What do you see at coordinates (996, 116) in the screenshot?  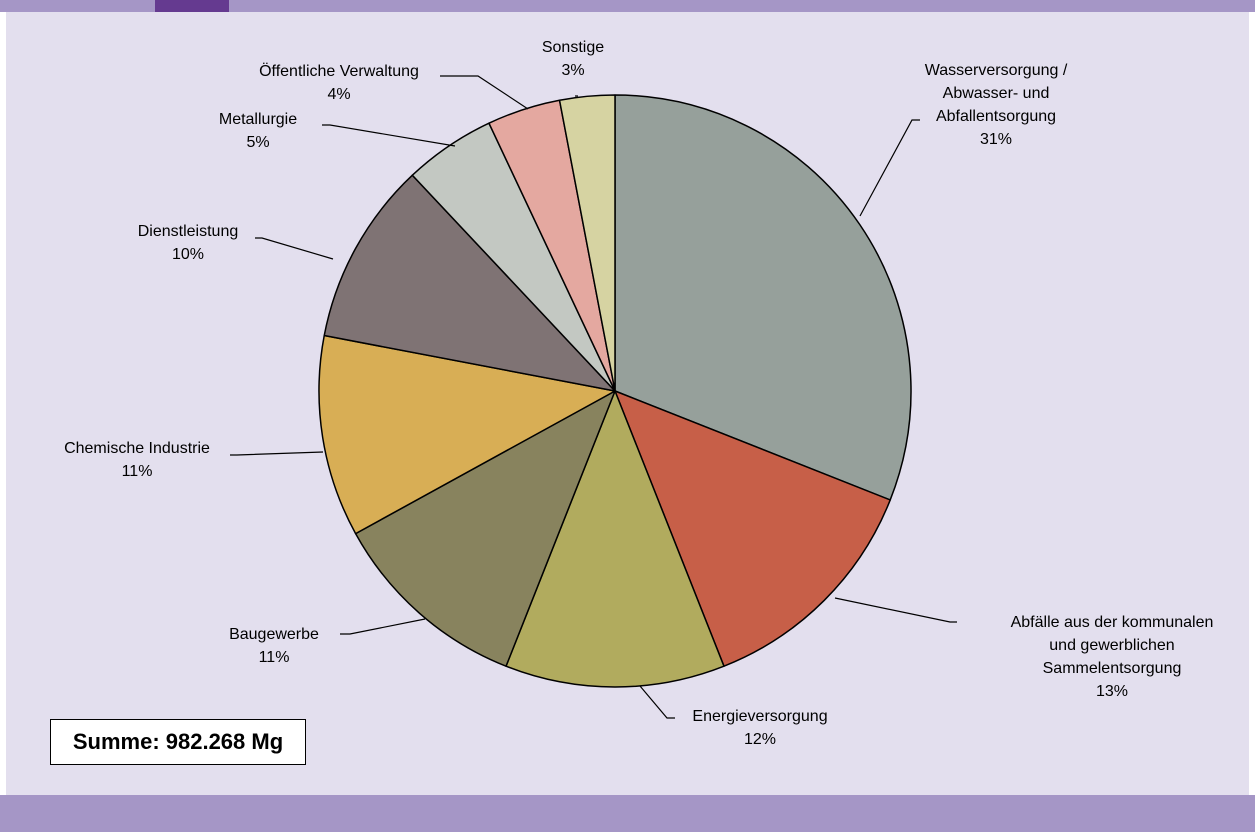 I see `slice-category-label: Abfallentsorgung` at bounding box center [996, 116].